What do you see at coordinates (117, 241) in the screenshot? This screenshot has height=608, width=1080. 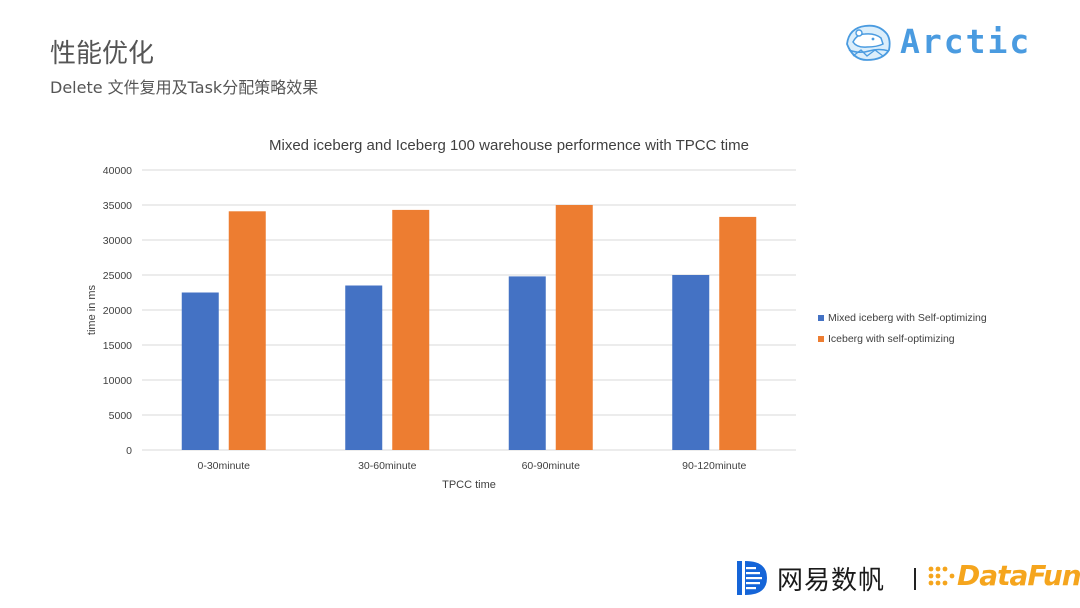 I see `y-tick-label: 30000` at bounding box center [117, 241].